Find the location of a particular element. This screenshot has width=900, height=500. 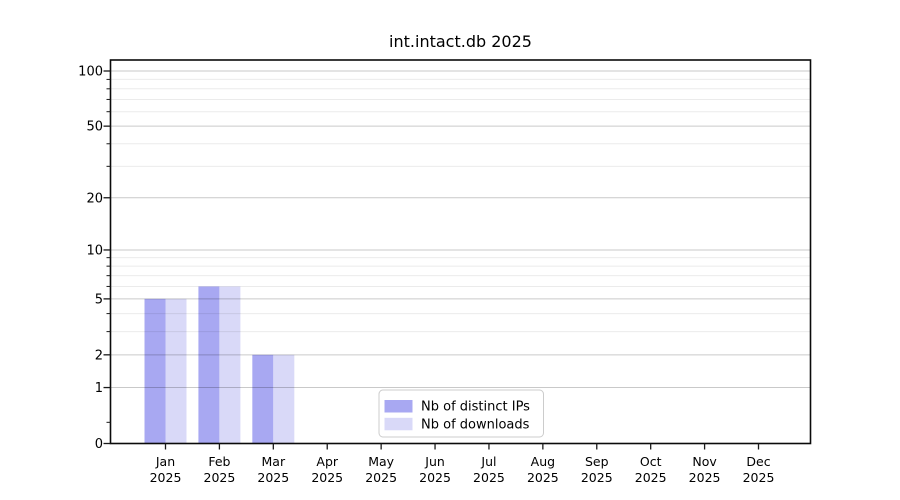

x-tick-label-month: May is located at coordinates (381, 461).